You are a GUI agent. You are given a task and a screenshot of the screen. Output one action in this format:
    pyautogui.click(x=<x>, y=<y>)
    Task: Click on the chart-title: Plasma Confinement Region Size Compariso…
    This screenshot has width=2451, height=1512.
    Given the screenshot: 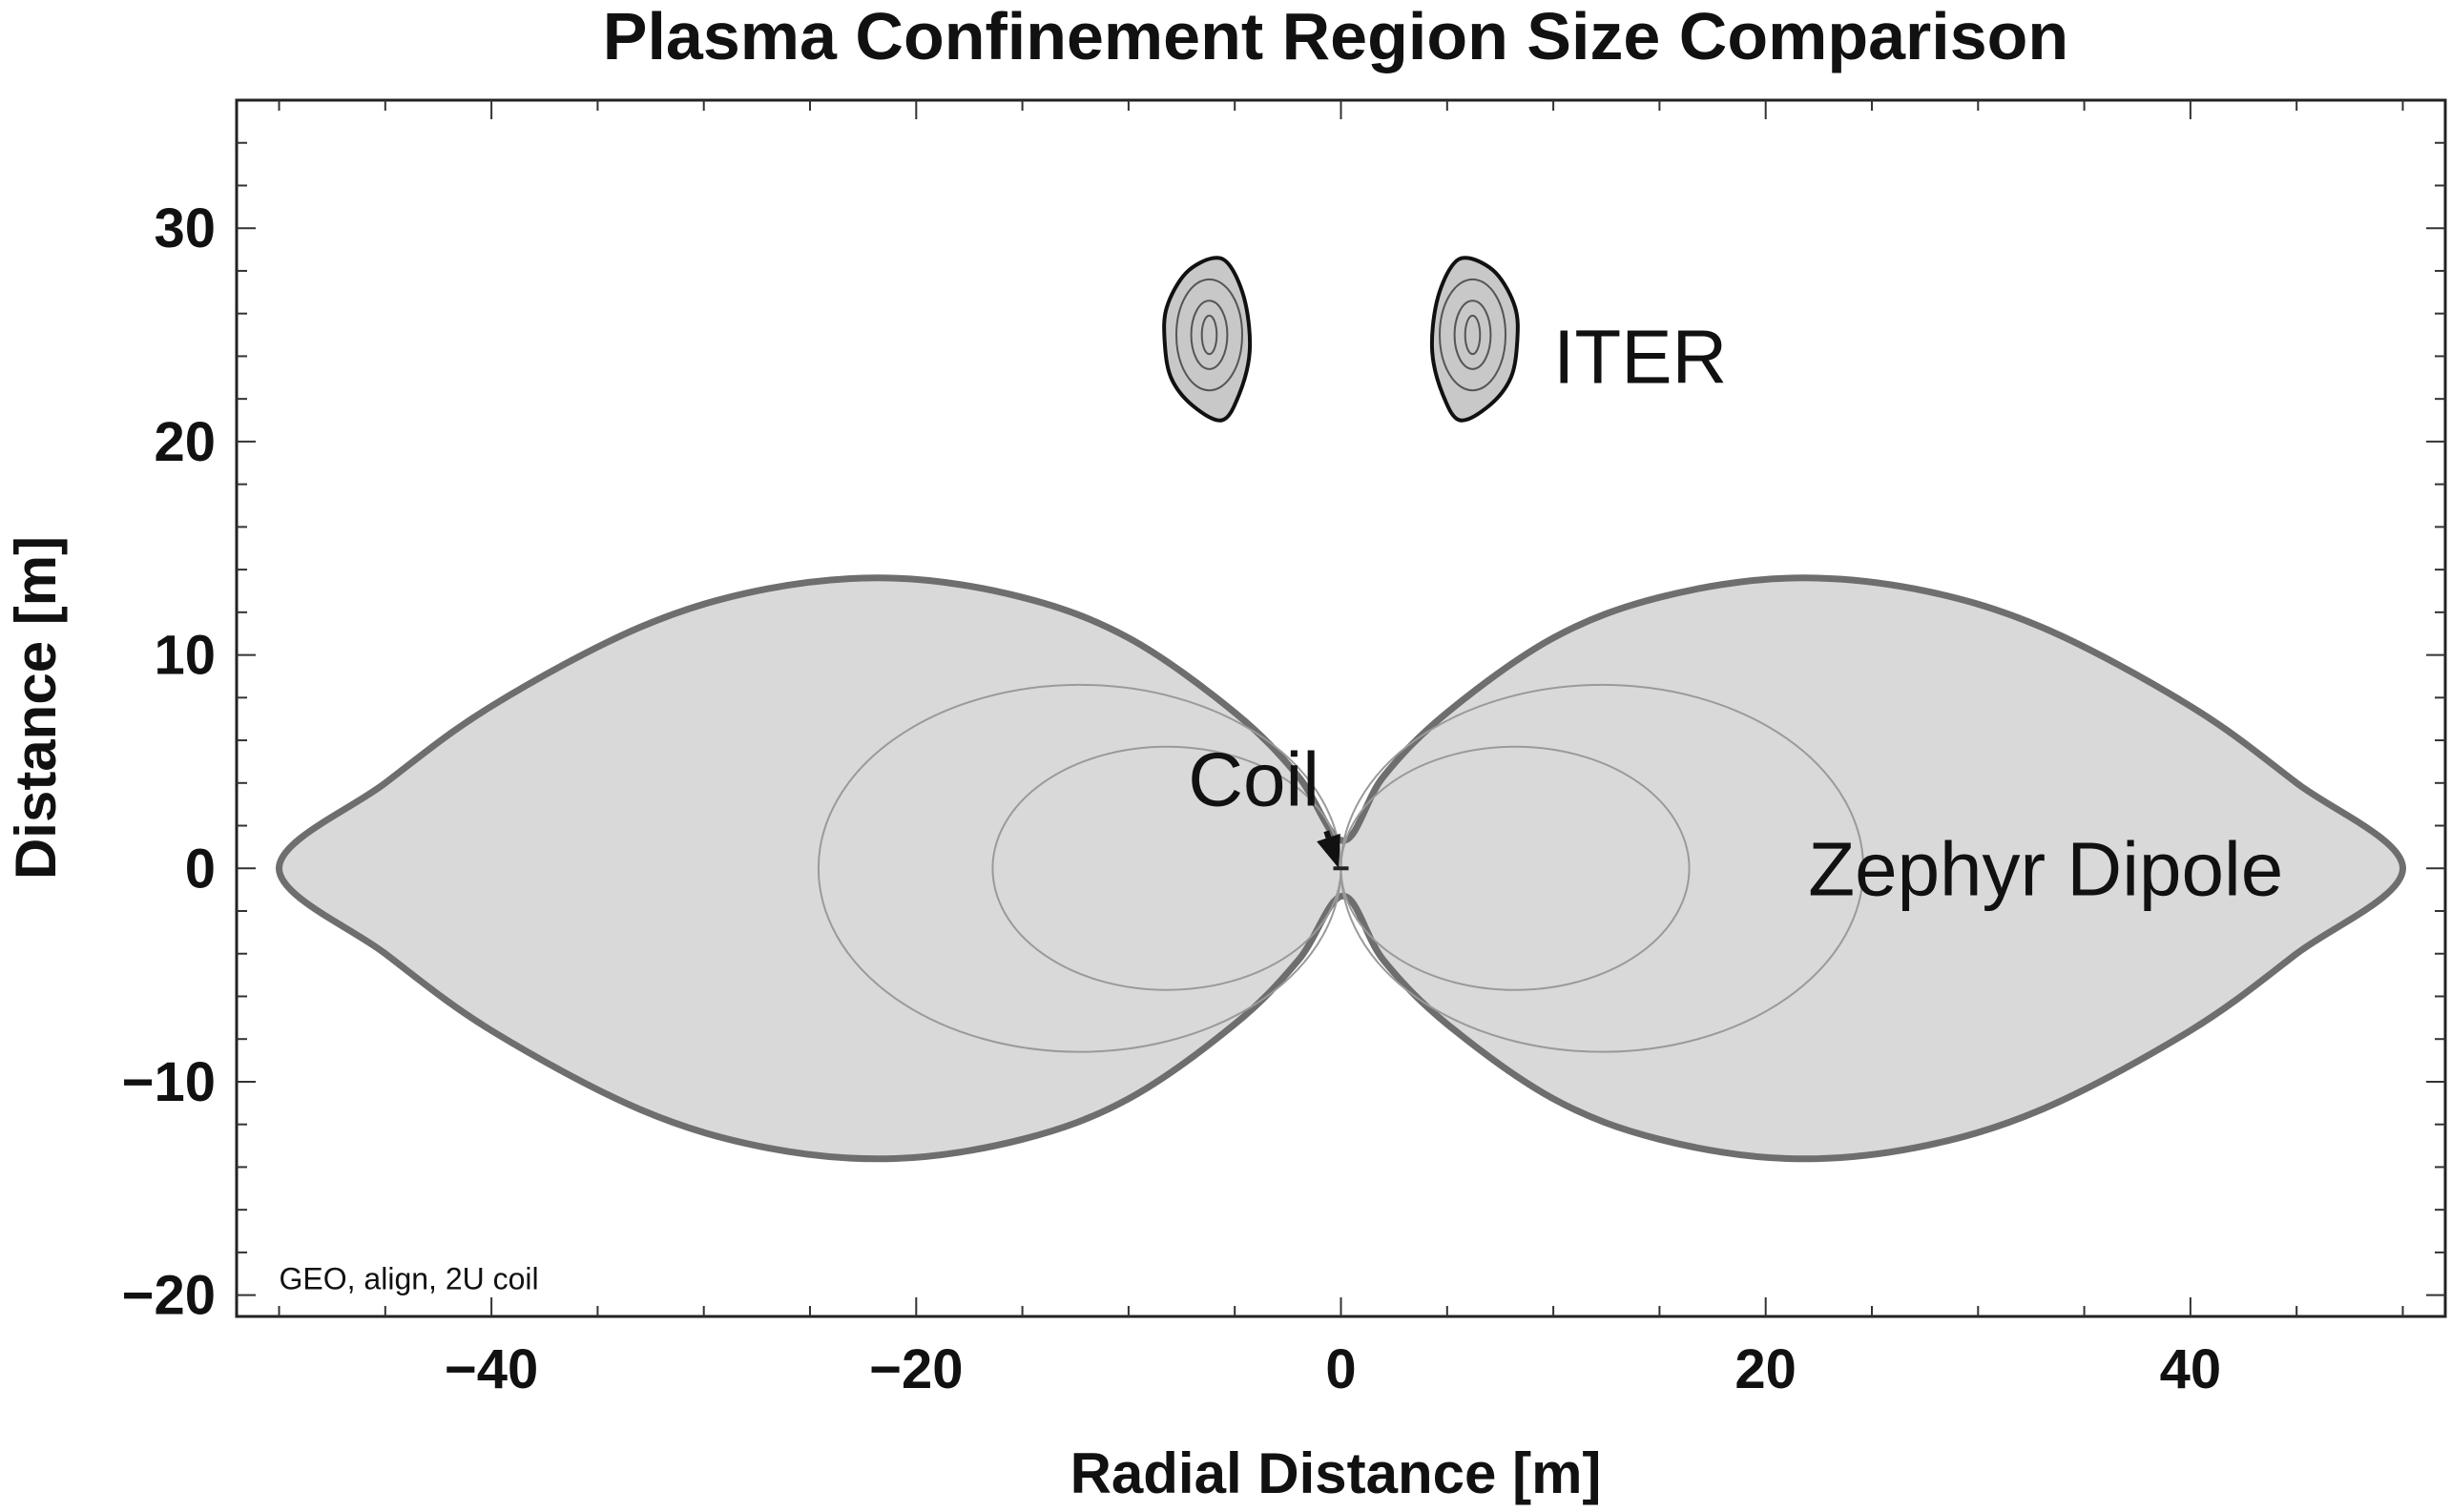 What is the action you would take?
    pyautogui.click(x=1335, y=36)
    